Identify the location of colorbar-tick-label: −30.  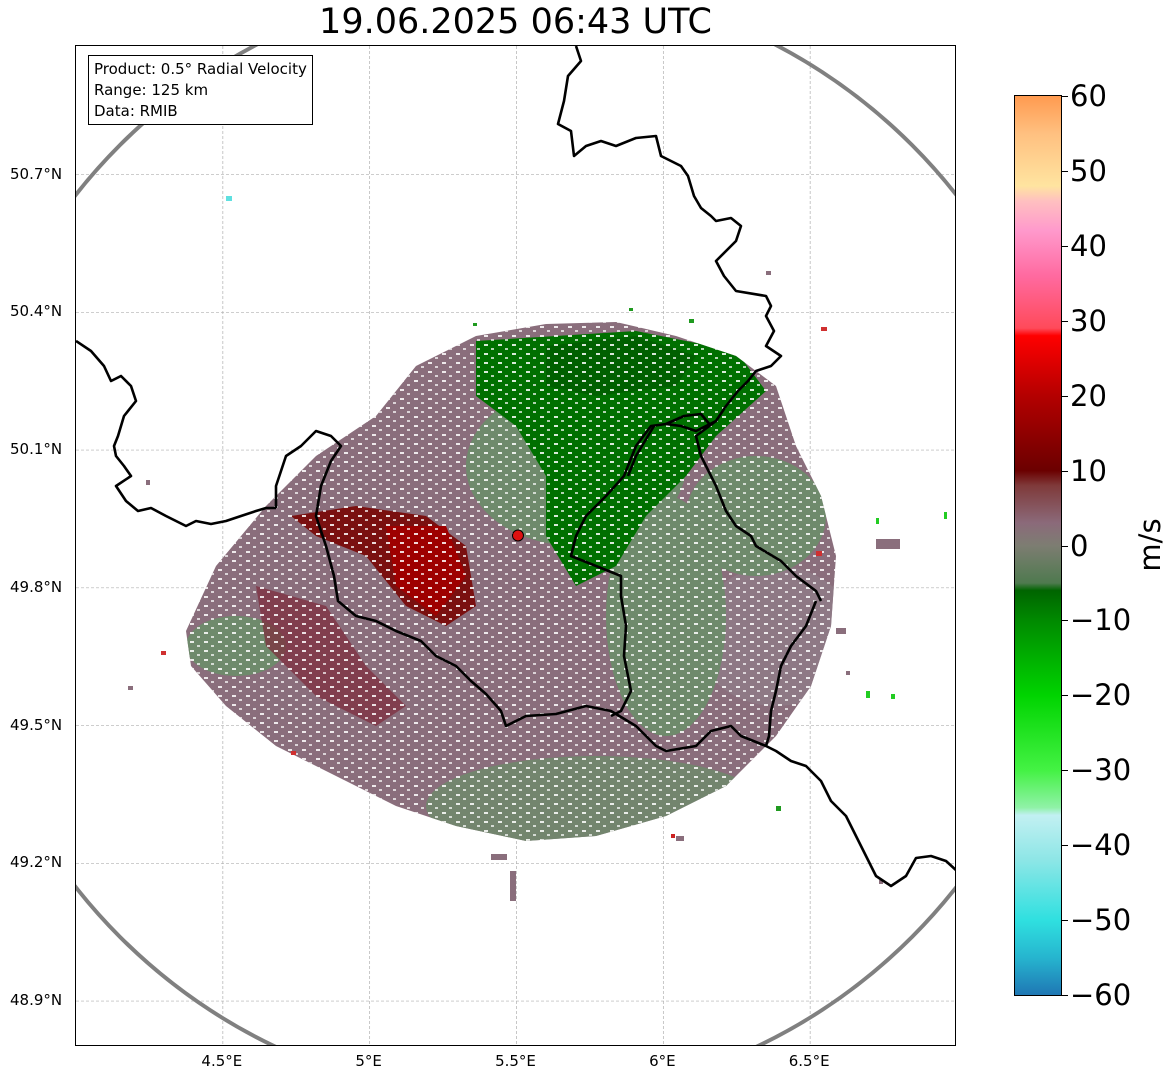
(1101, 770).